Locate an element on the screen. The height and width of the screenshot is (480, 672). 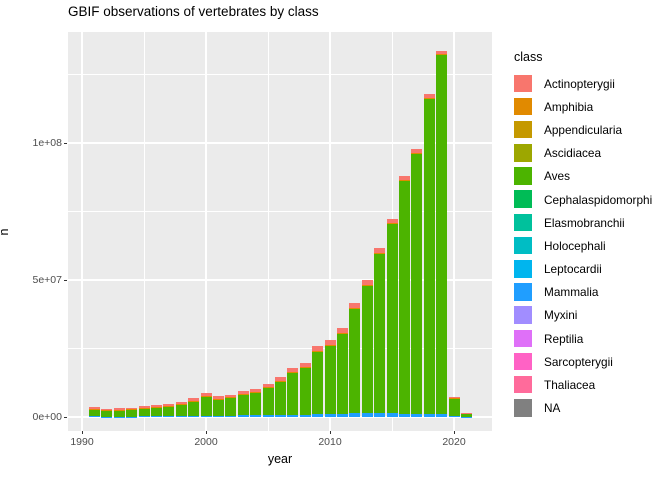
bar-segment-aves-2012 is located at coordinates (355, 361).